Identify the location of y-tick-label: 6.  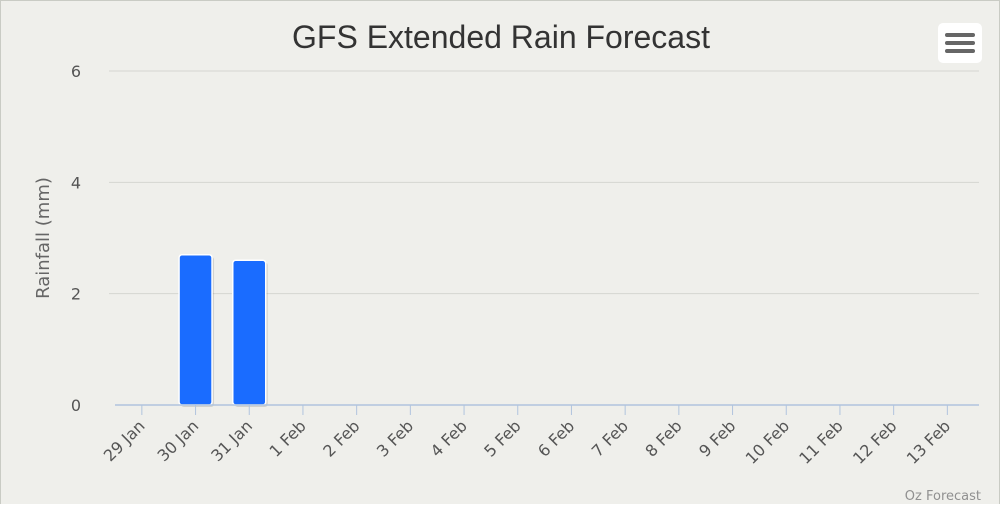
(76, 71).